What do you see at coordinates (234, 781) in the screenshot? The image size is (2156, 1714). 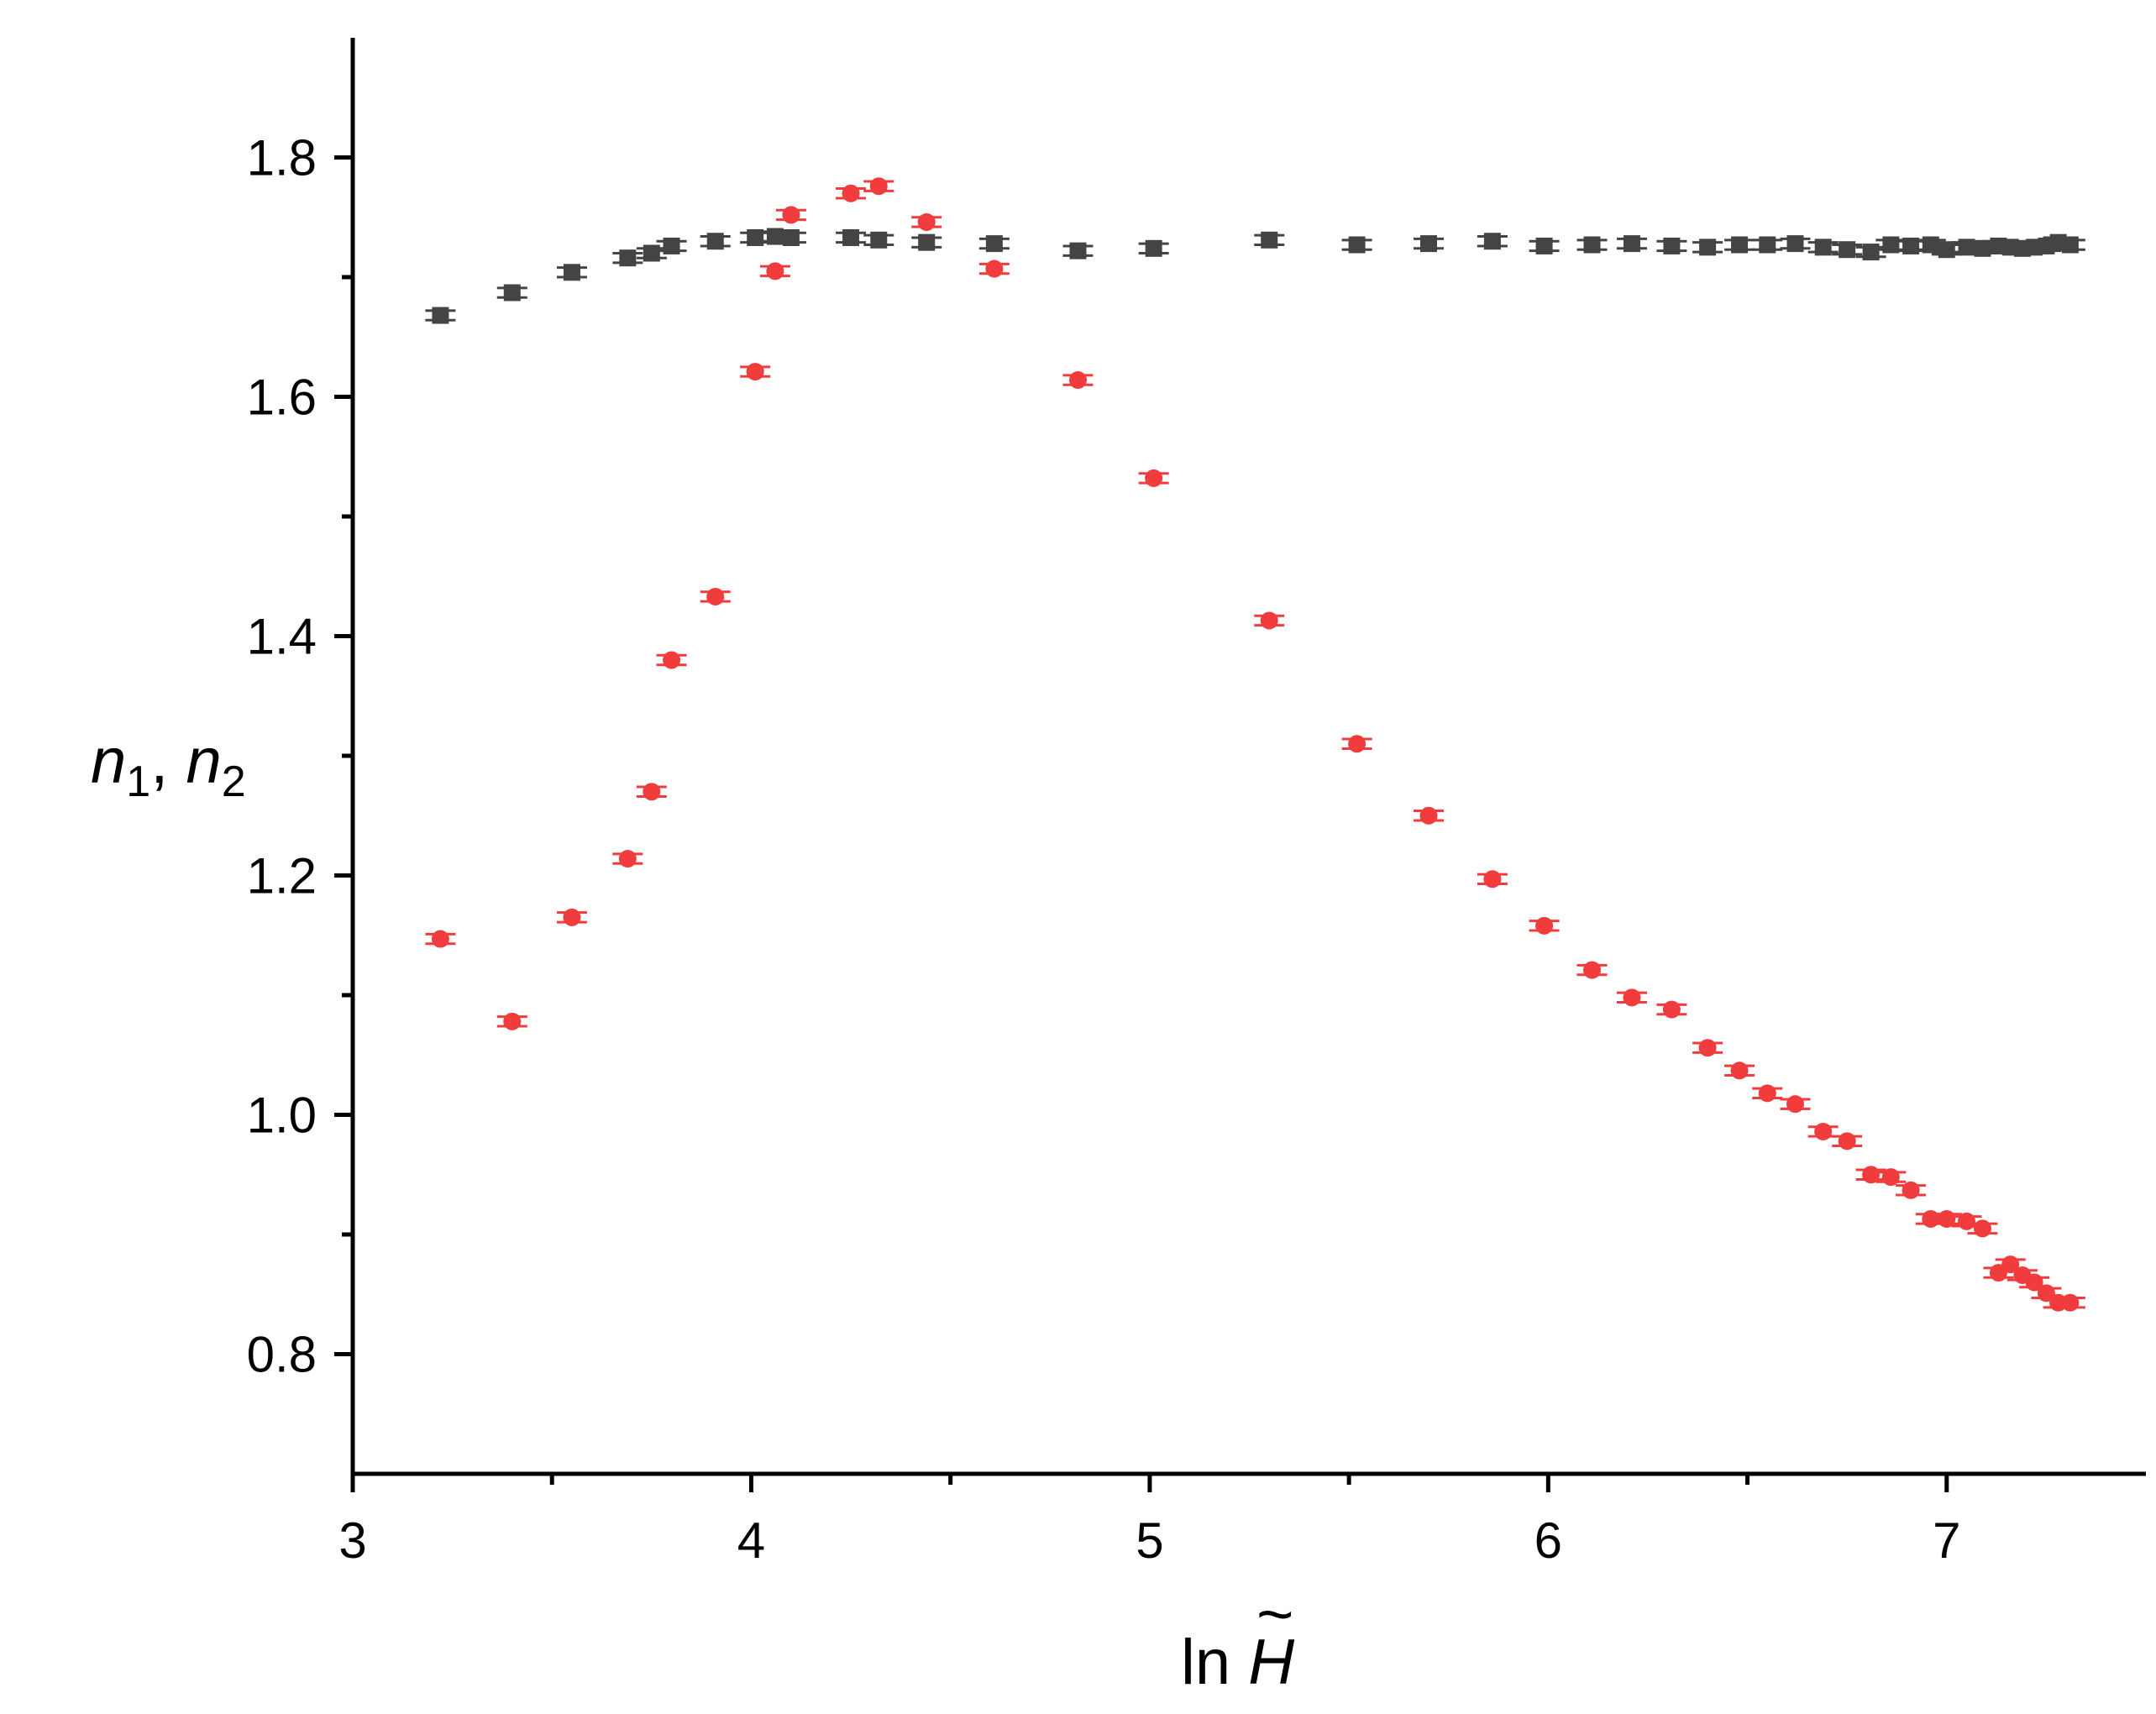 I see `y-label-n2-subscript: 2` at bounding box center [234, 781].